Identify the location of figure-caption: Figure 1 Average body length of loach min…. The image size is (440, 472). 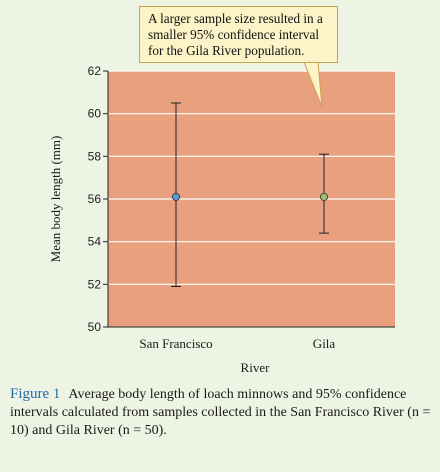
(222, 412).